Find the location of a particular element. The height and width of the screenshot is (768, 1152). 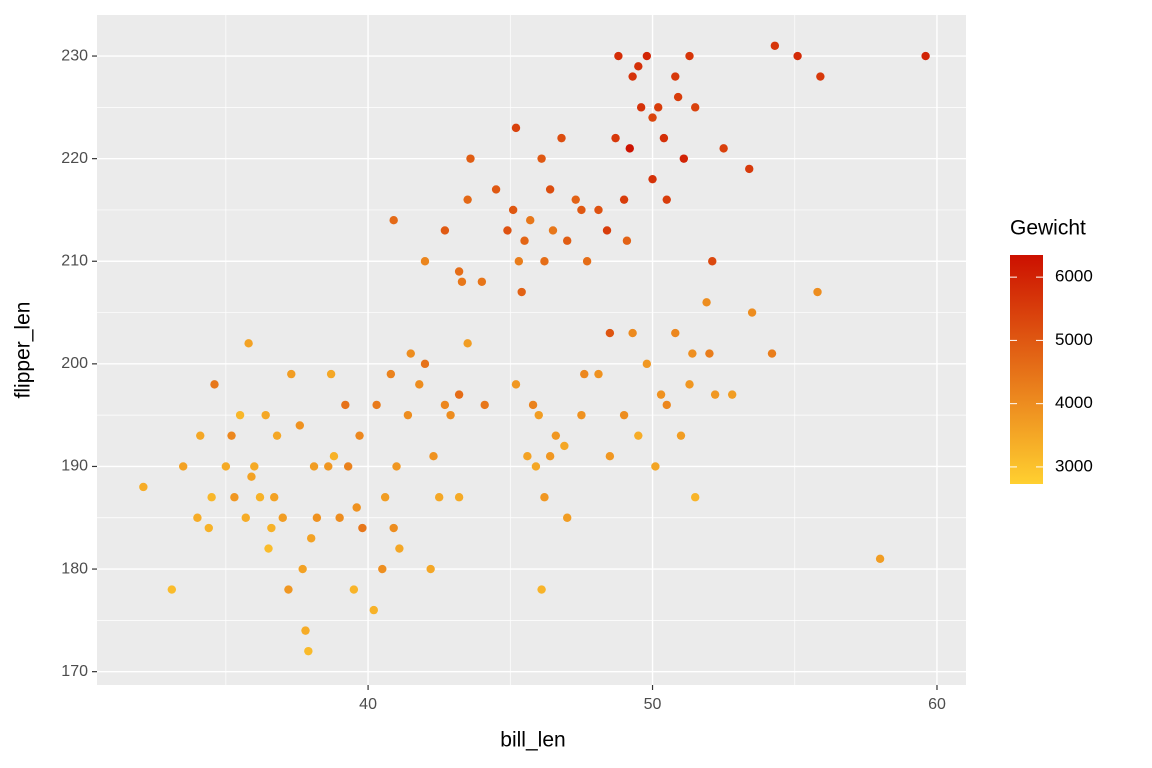

y-tick-label: 190 is located at coordinates (74, 466).